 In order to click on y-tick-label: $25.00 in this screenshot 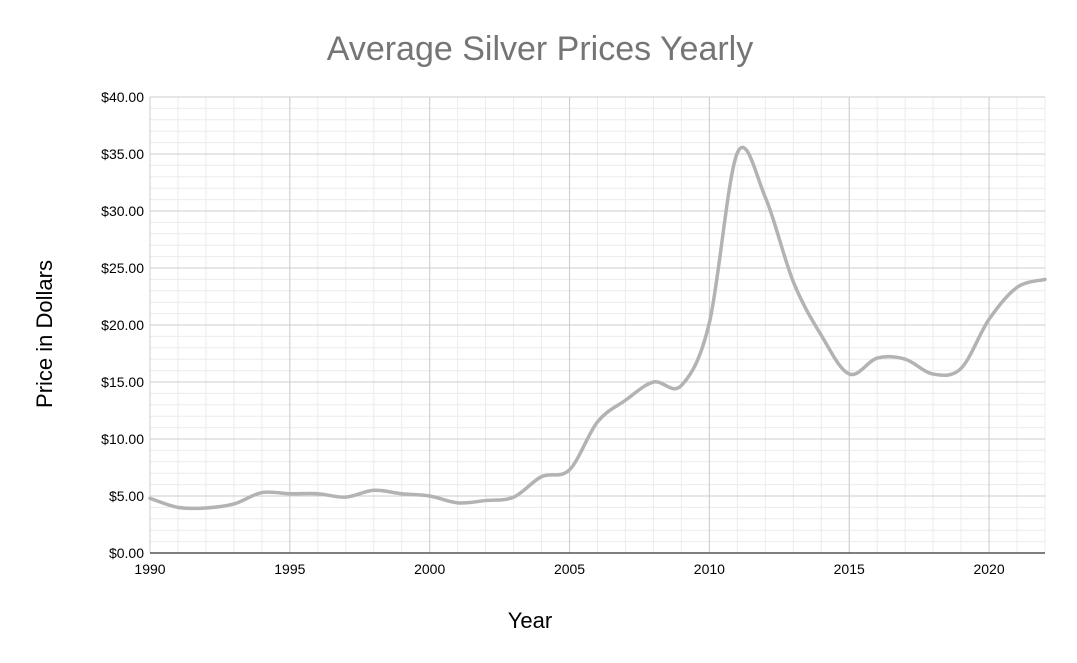, I will do `click(122, 268)`.